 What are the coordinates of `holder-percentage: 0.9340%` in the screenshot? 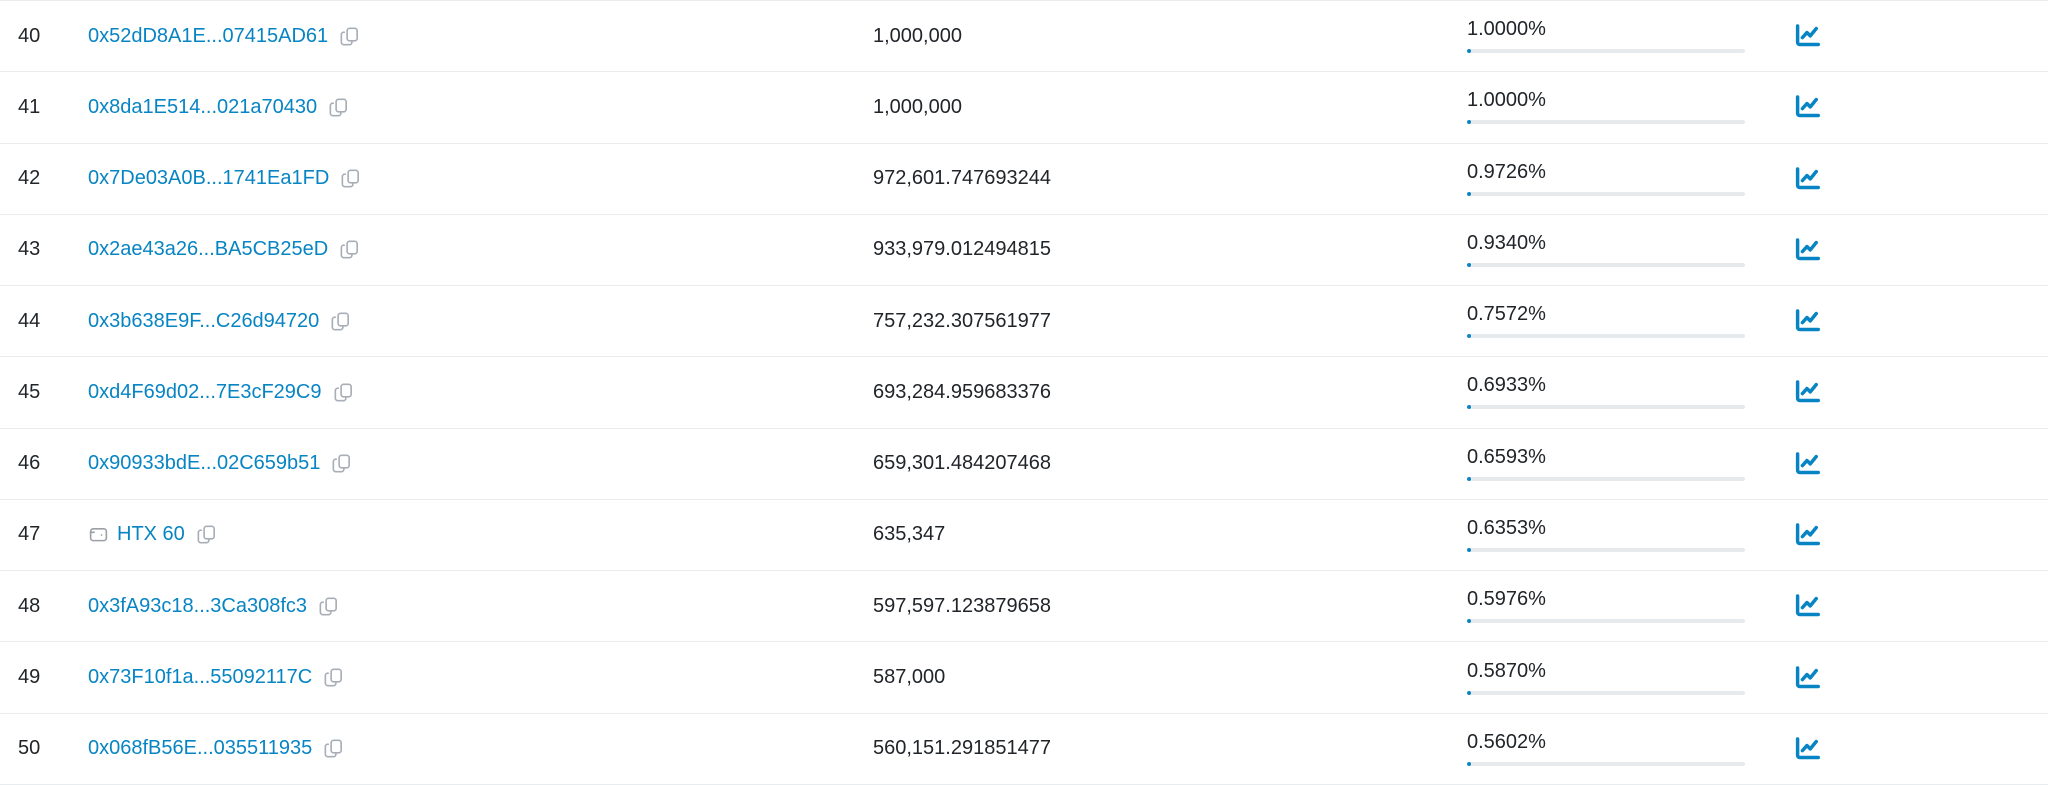 It's located at (1506, 242).